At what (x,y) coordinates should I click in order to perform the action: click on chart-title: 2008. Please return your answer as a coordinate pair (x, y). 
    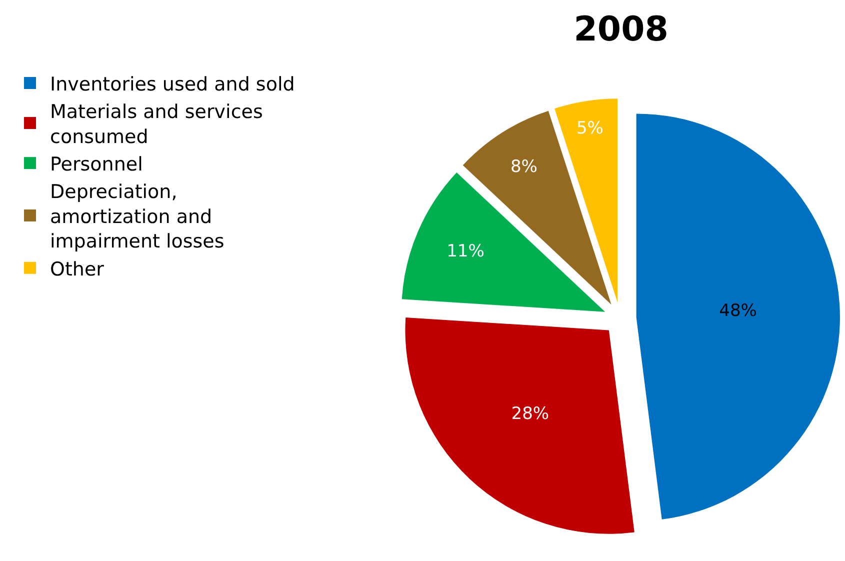
    Looking at the image, I should click on (621, 30).